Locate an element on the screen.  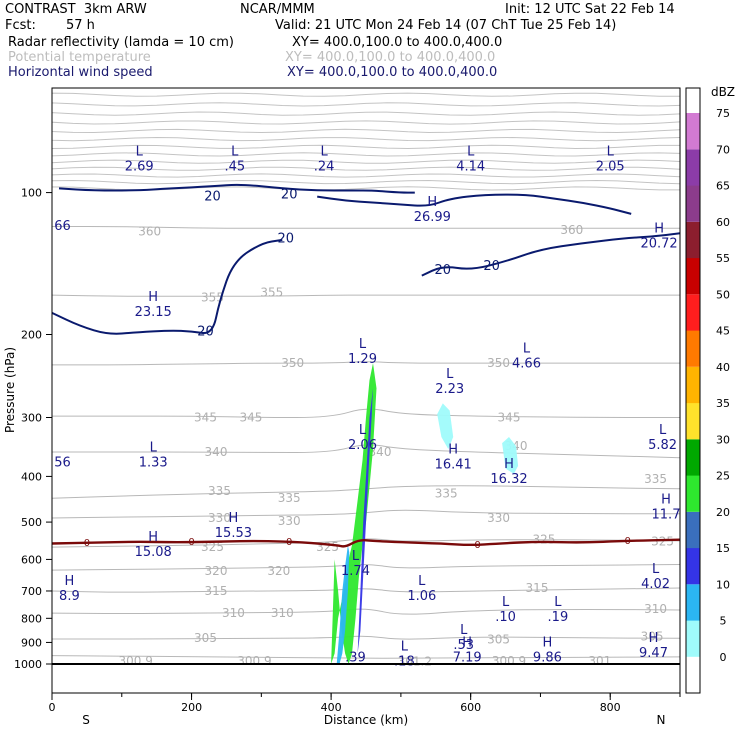
colorbar: 0 5 10 15 20 25 30 35 40 45 50 55 60 65 70 75 is located at coordinates (707, 390).